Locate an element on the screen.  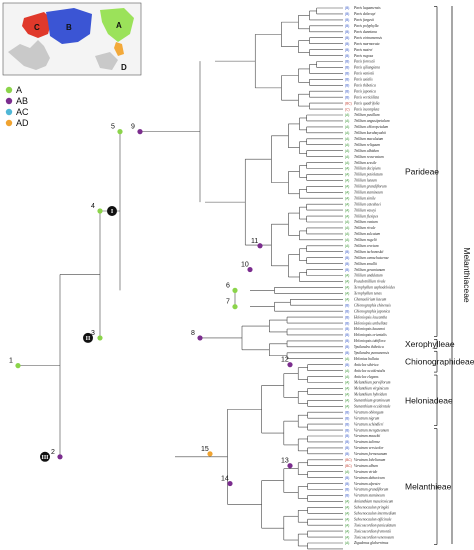
tip-label: Schoenocaulon pringlei is located at coordinates (371, 508).